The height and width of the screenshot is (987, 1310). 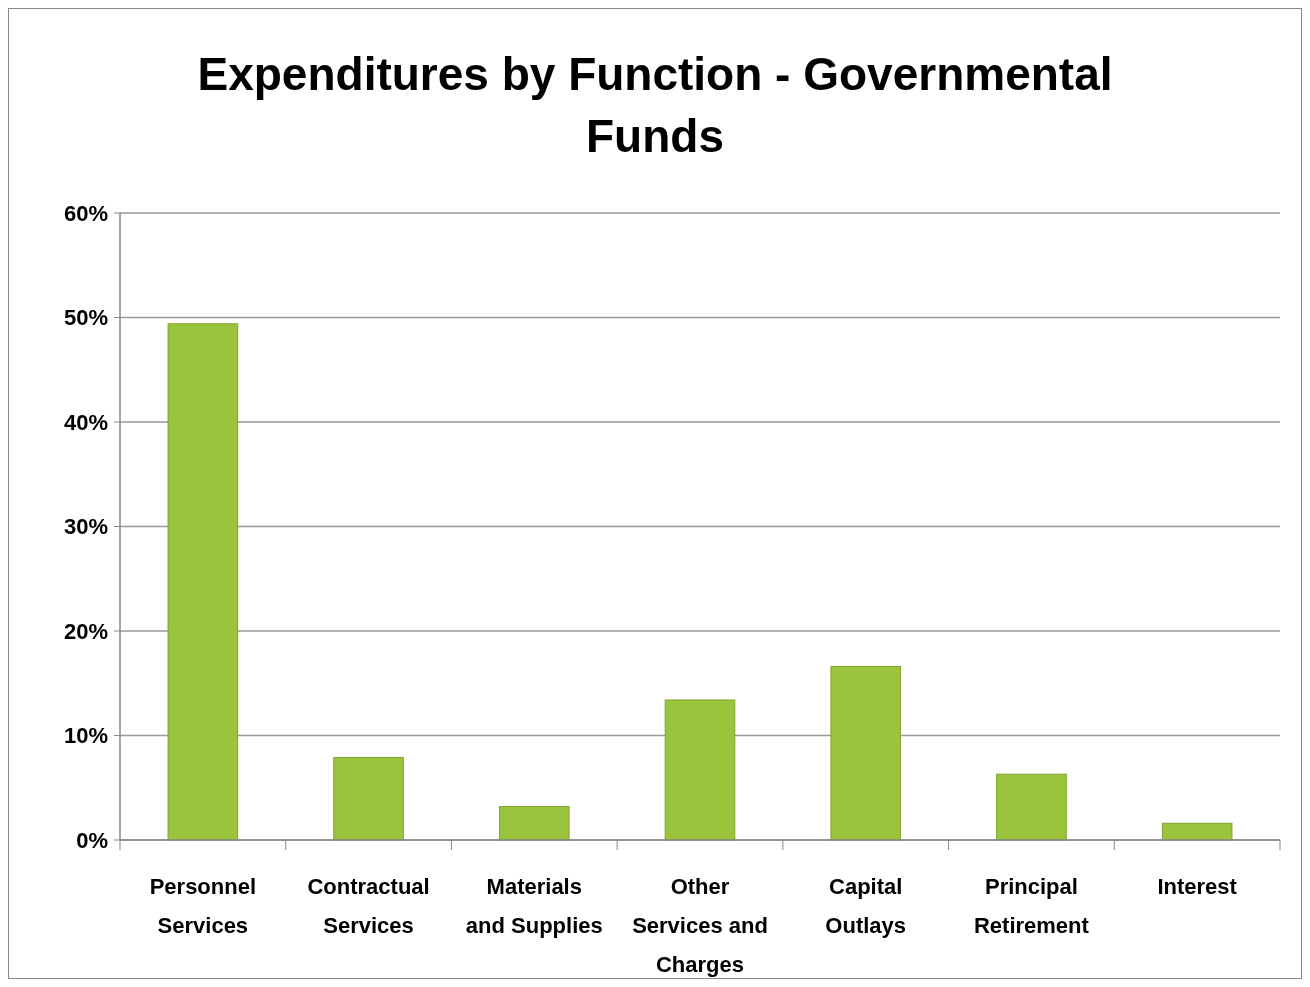 What do you see at coordinates (92, 840) in the screenshot?
I see `y-tick-label: 0%` at bounding box center [92, 840].